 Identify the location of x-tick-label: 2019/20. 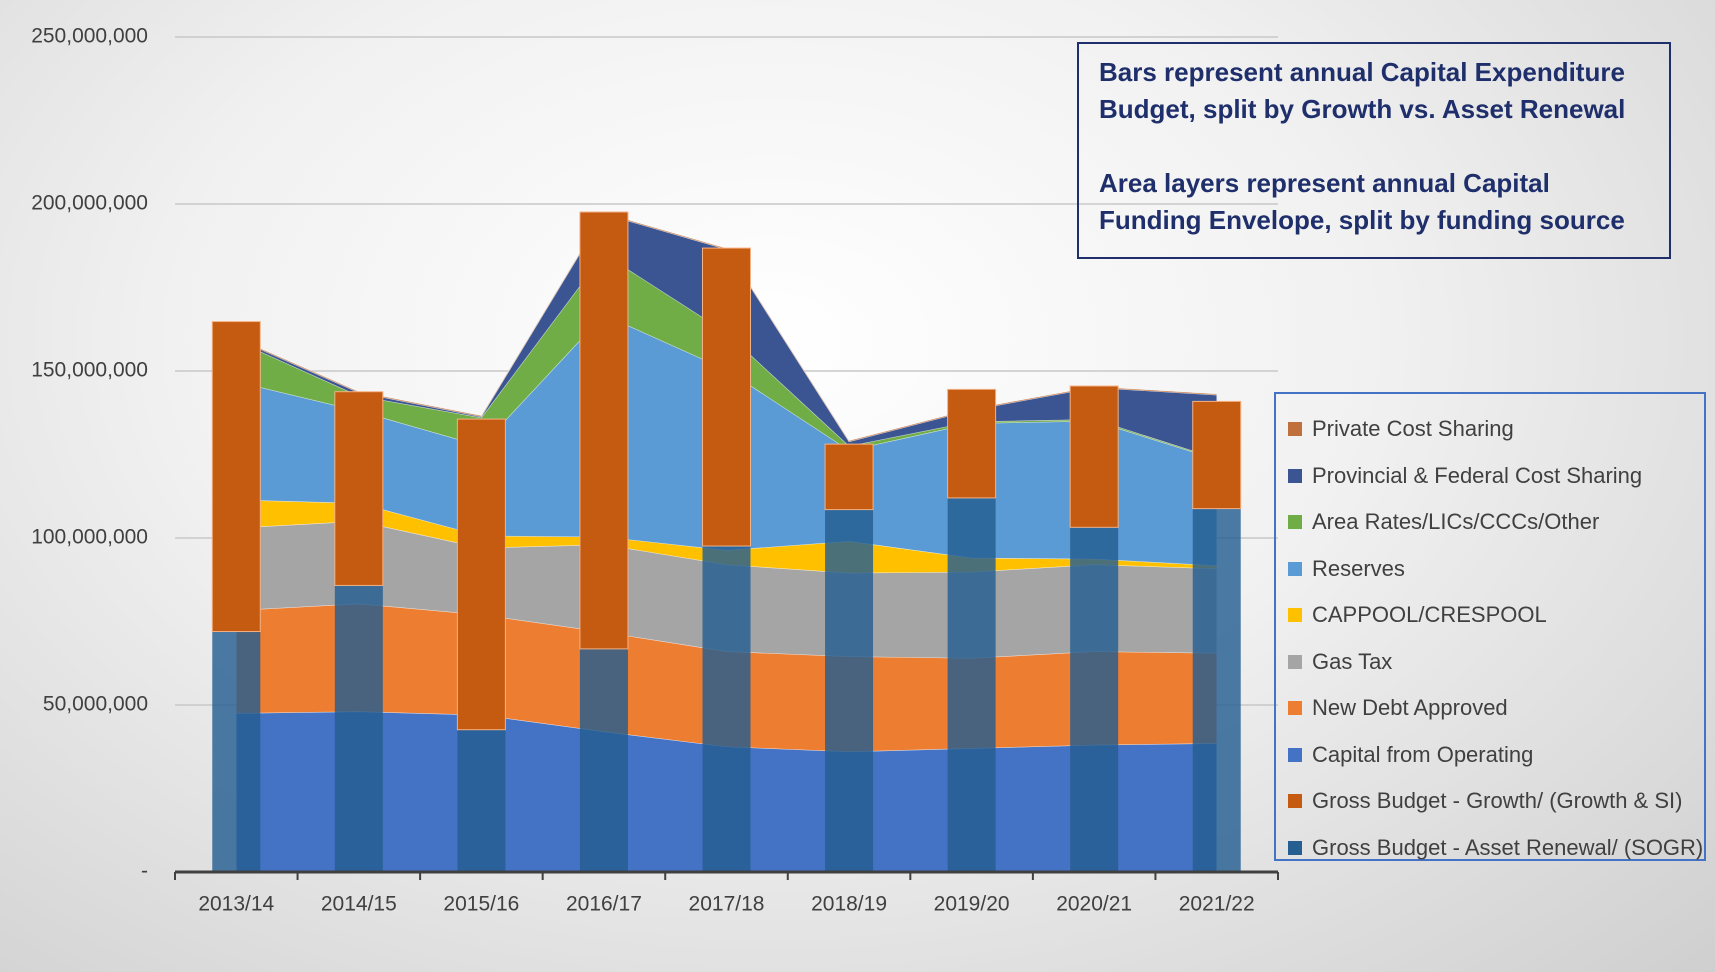
(972, 904).